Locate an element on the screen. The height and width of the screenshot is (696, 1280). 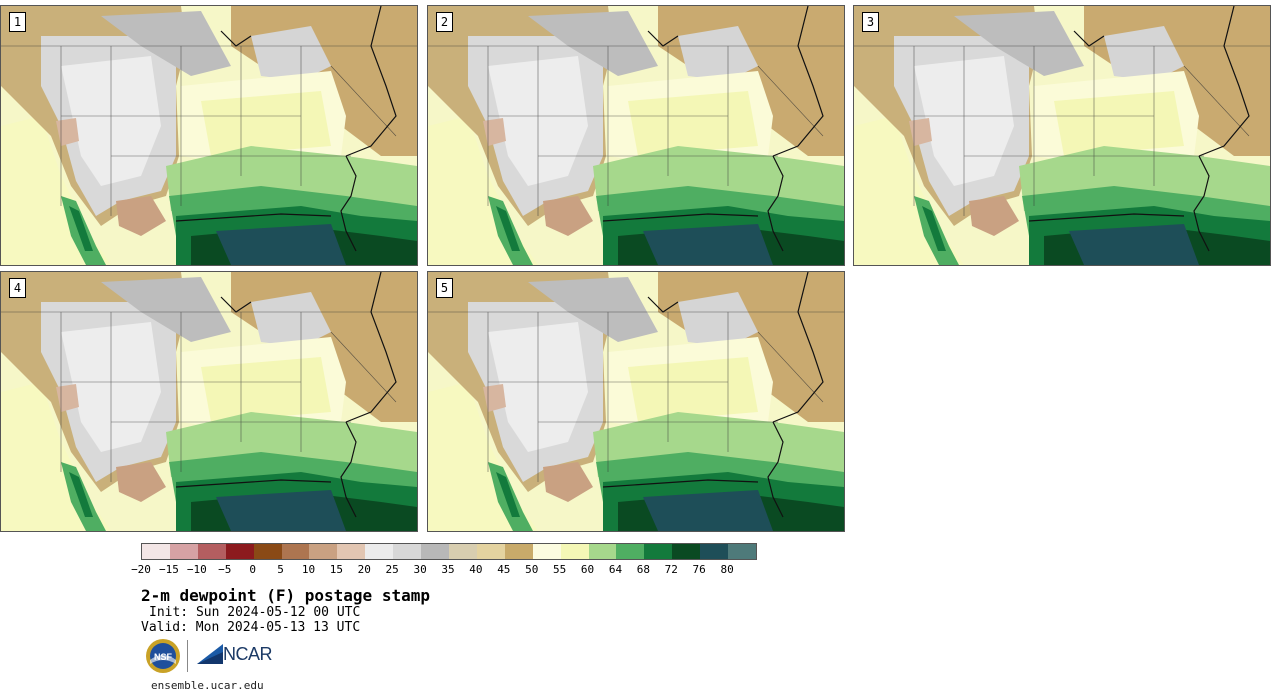
member-label: 3 is located at coordinates (870, 22).